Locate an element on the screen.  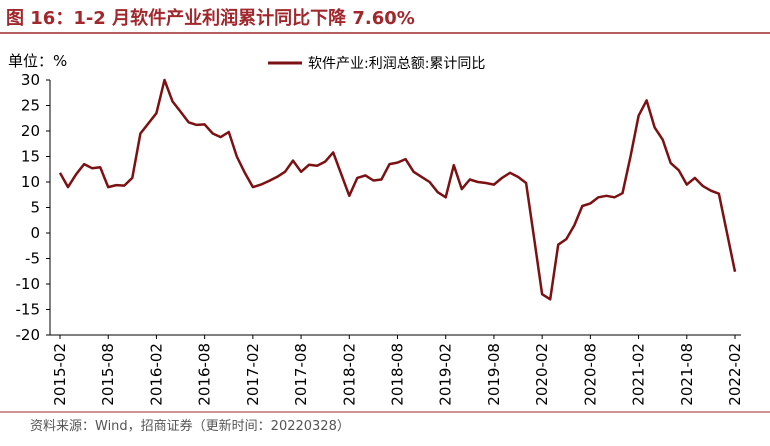
x-tick-label: 2016-02 is located at coordinates (156, 374).